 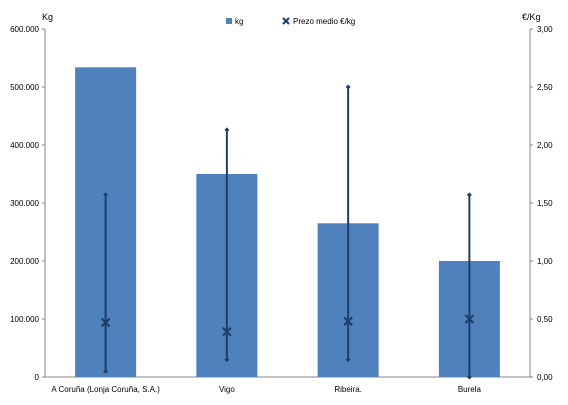 What do you see at coordinates (348, 389) in the screenshot?
I see `x-tick-label: Ribeira.` at bounding box center [348, 389].